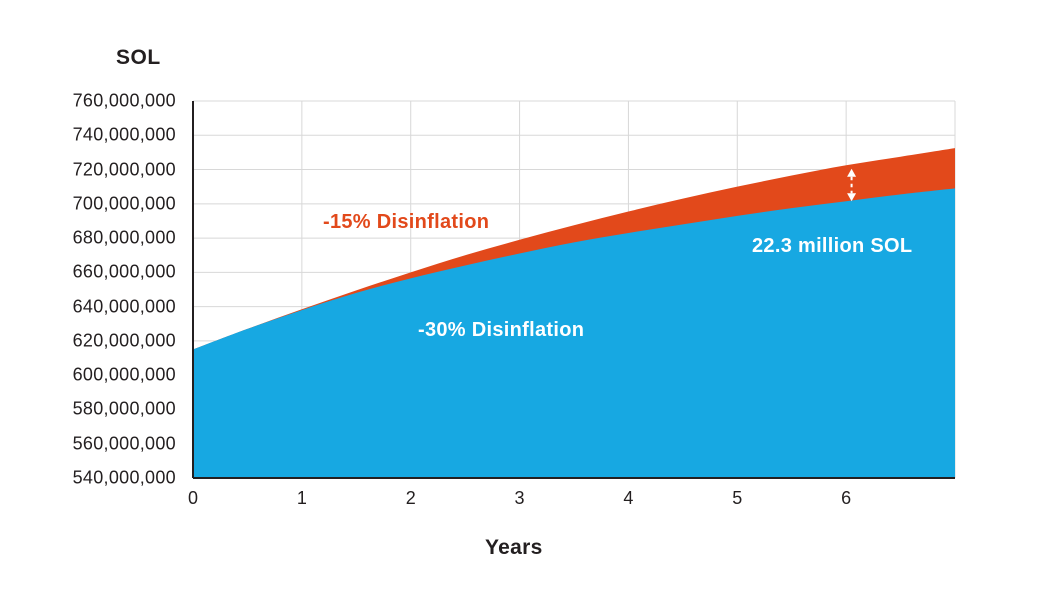 The width and height of the screenshot is (1053, 609). What do you see at coordinates (124, 374) in the screenshot?
I see `y-tick-label: 600,000,000` at bounding box center [124, 374].